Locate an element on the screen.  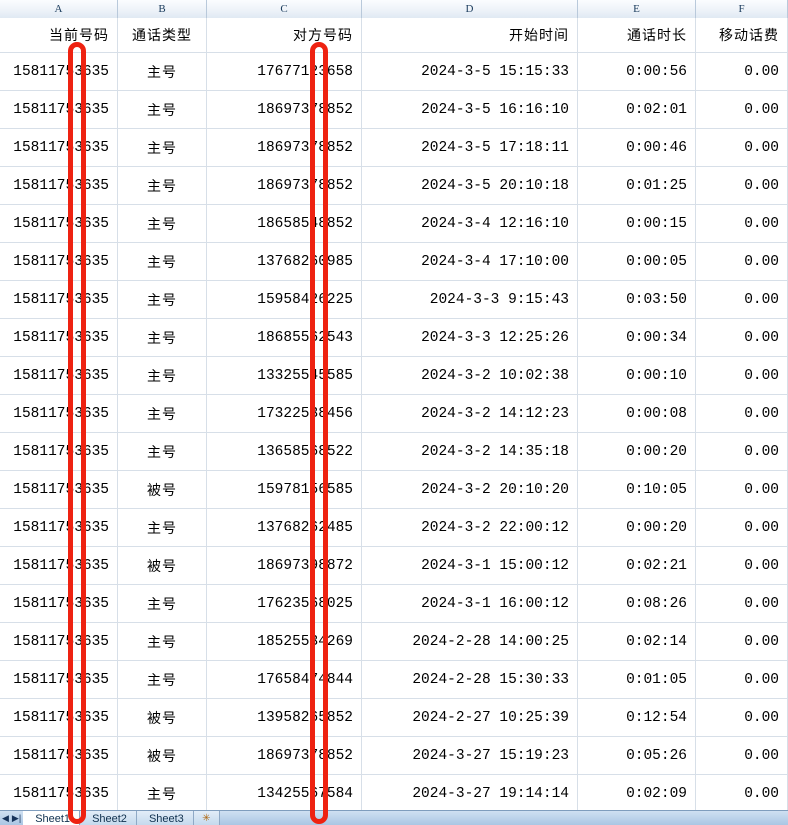
cell-other-number: 17658474844 is located at coordinates (284, 679).